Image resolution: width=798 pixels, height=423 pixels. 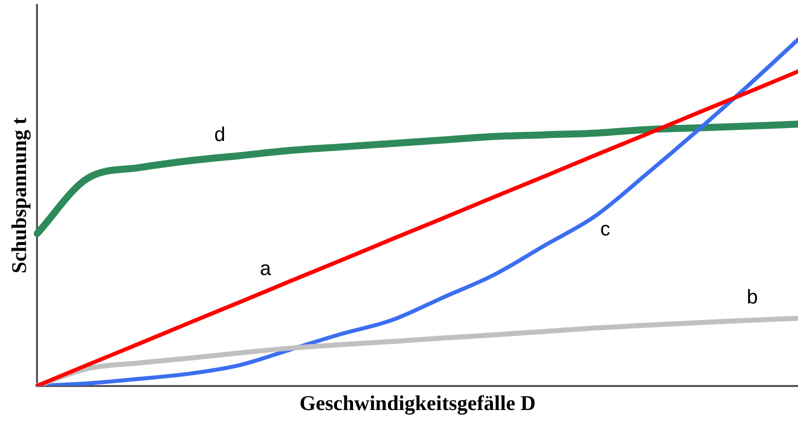 I want to click on series-label: a, so click(x=266, y=269).